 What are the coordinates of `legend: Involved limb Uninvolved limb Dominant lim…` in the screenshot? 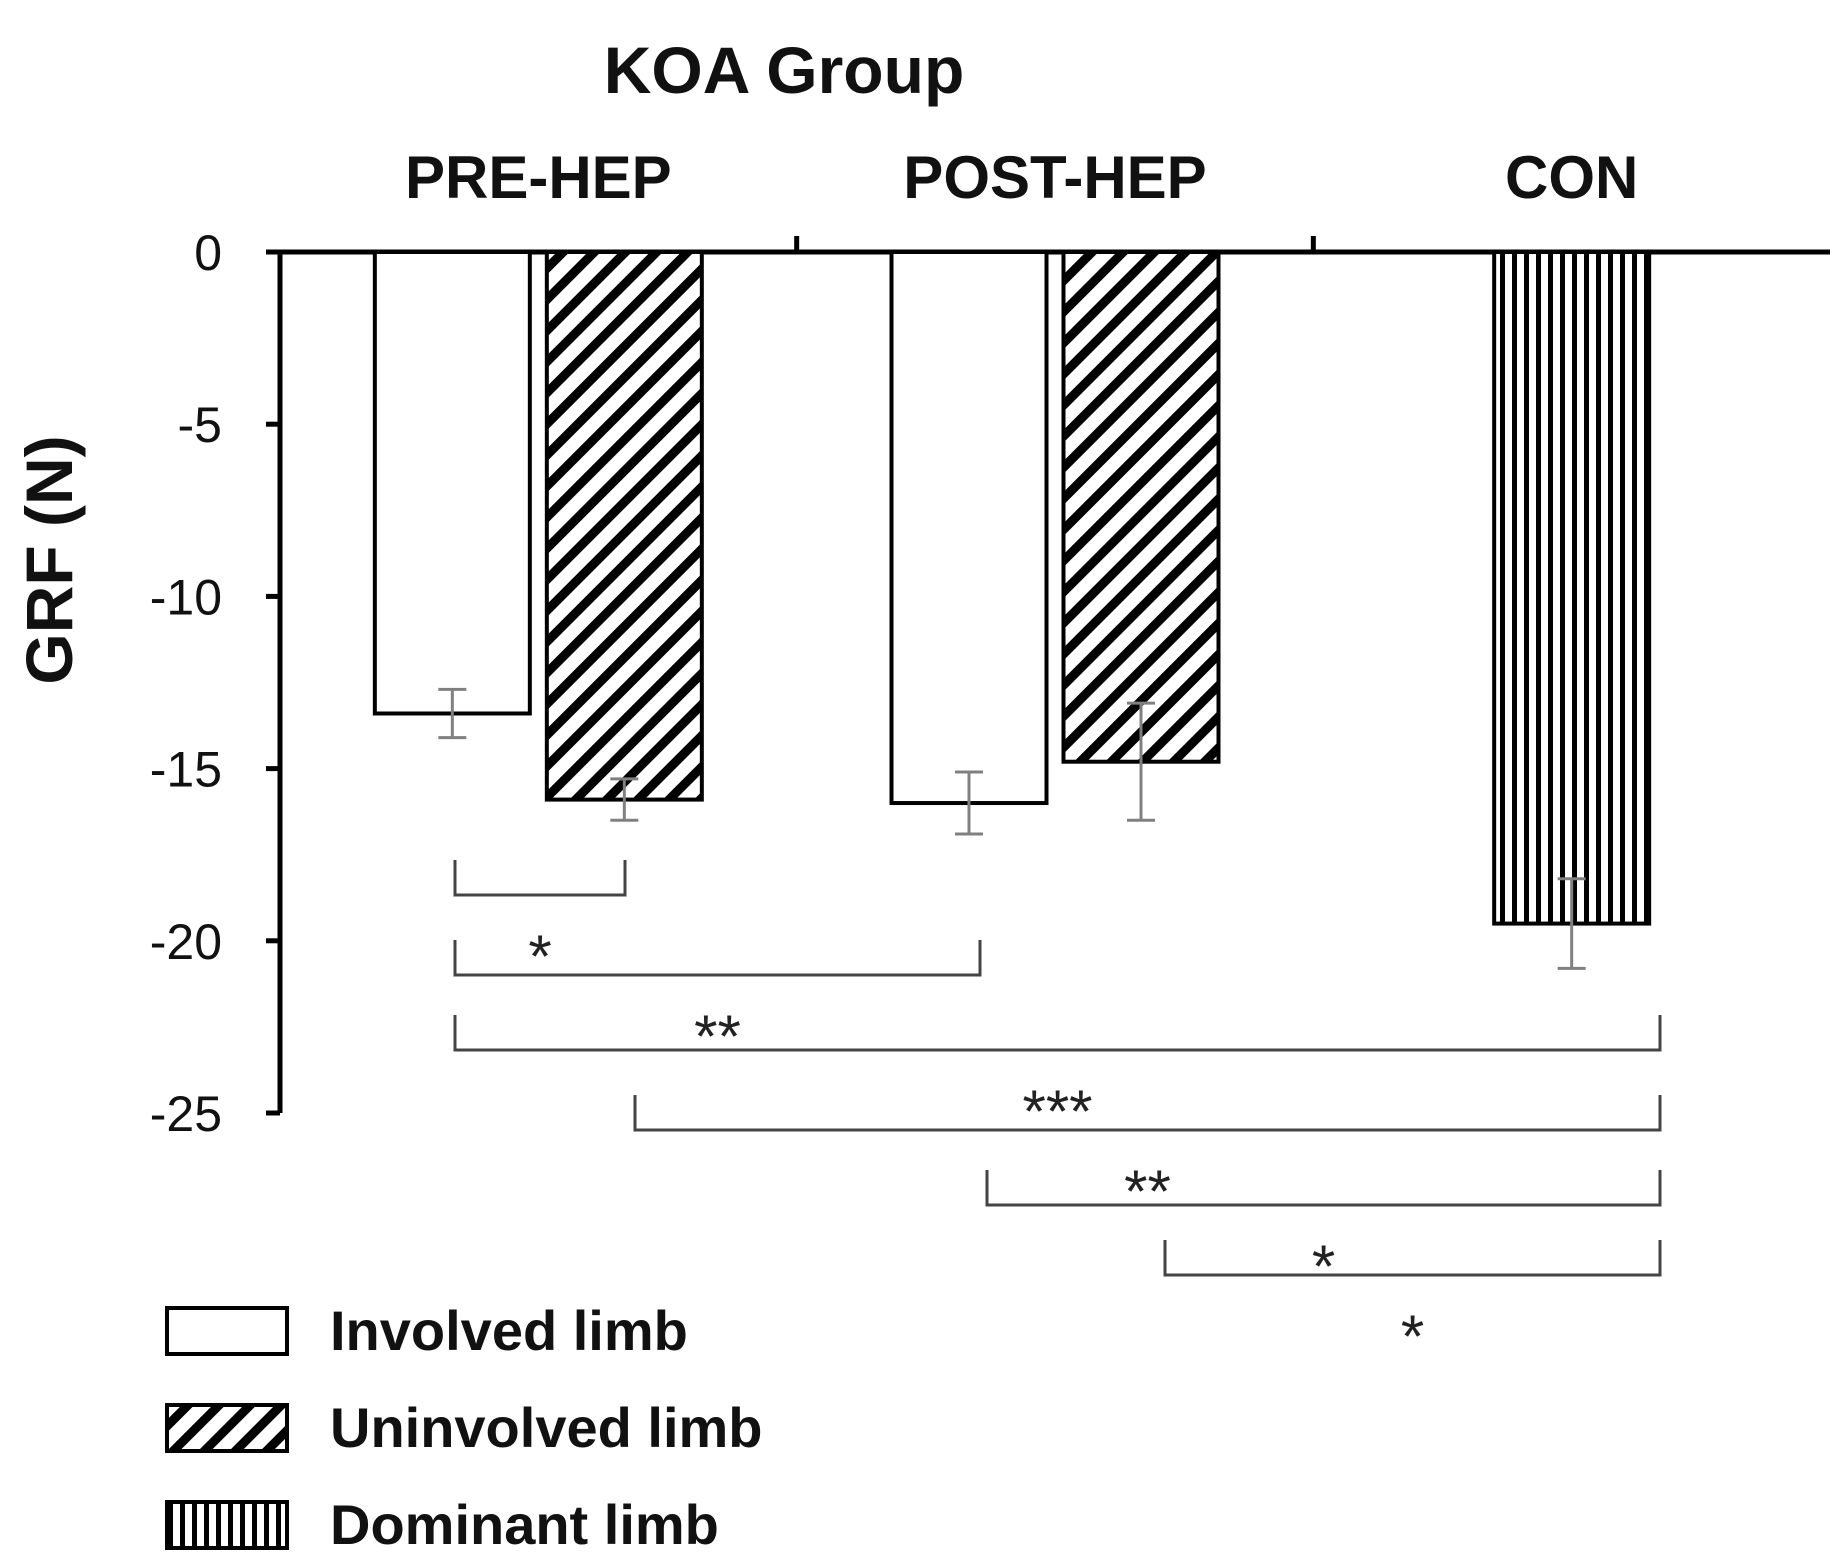 It's located at (464, 1427).